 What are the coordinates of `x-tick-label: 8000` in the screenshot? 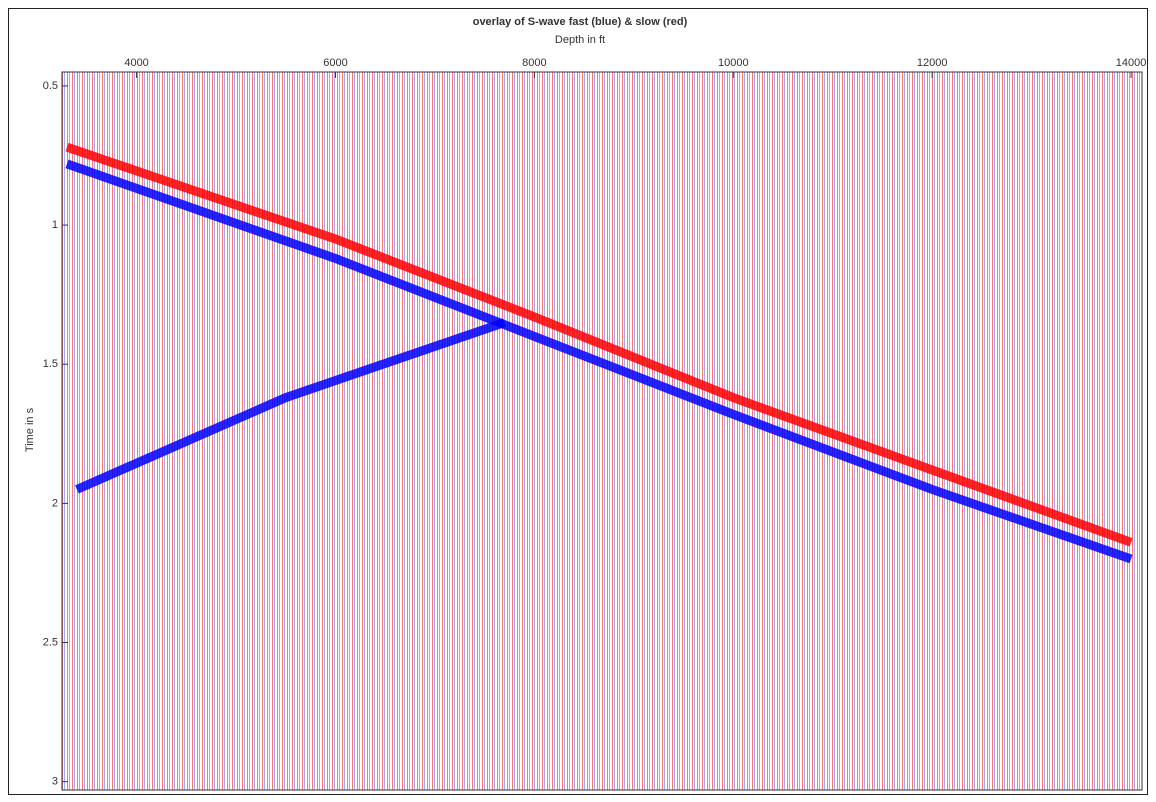 It's located at (534, 63).